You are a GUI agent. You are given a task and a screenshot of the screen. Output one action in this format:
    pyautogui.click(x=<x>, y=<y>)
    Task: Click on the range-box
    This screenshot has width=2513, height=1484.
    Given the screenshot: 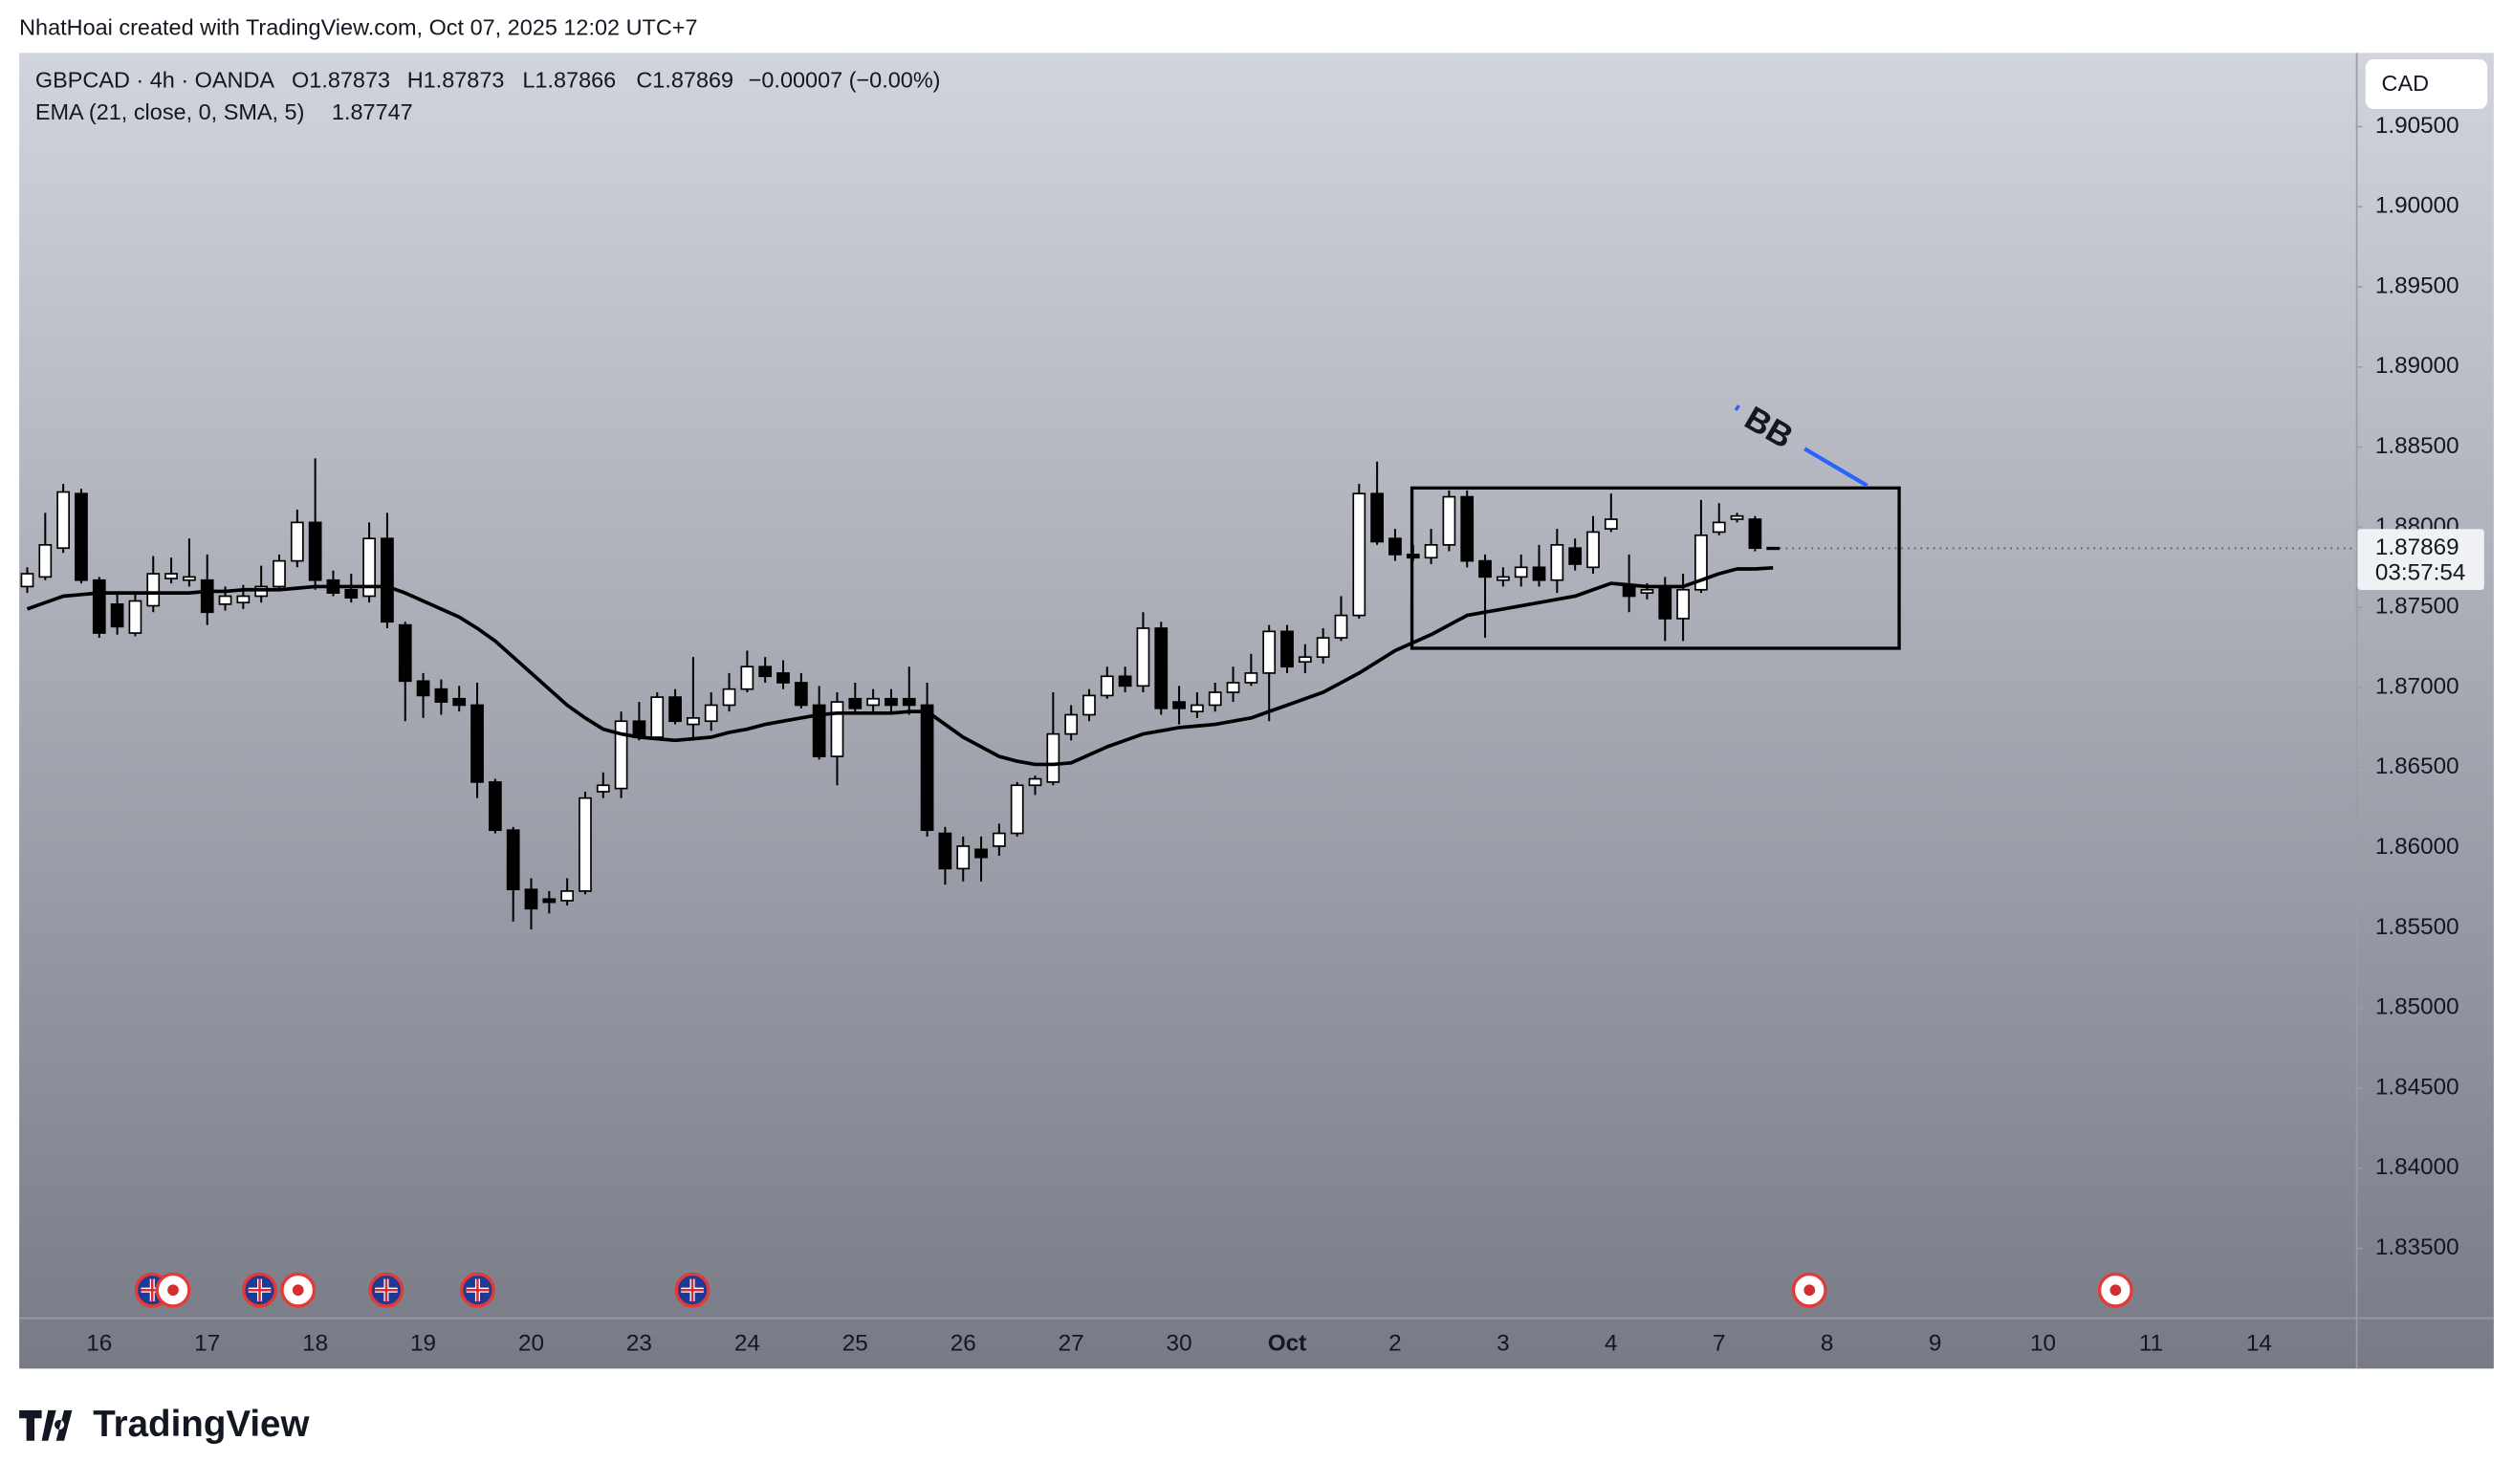 What is the action you would take?
    pyautogui.click(x=1655, y=568)
    